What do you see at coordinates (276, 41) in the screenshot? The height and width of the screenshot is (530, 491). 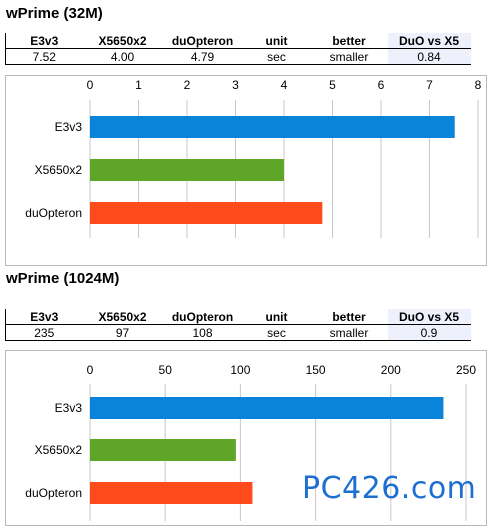 I see `table-1-header-unit: unit` at bounding box center [276, 41].